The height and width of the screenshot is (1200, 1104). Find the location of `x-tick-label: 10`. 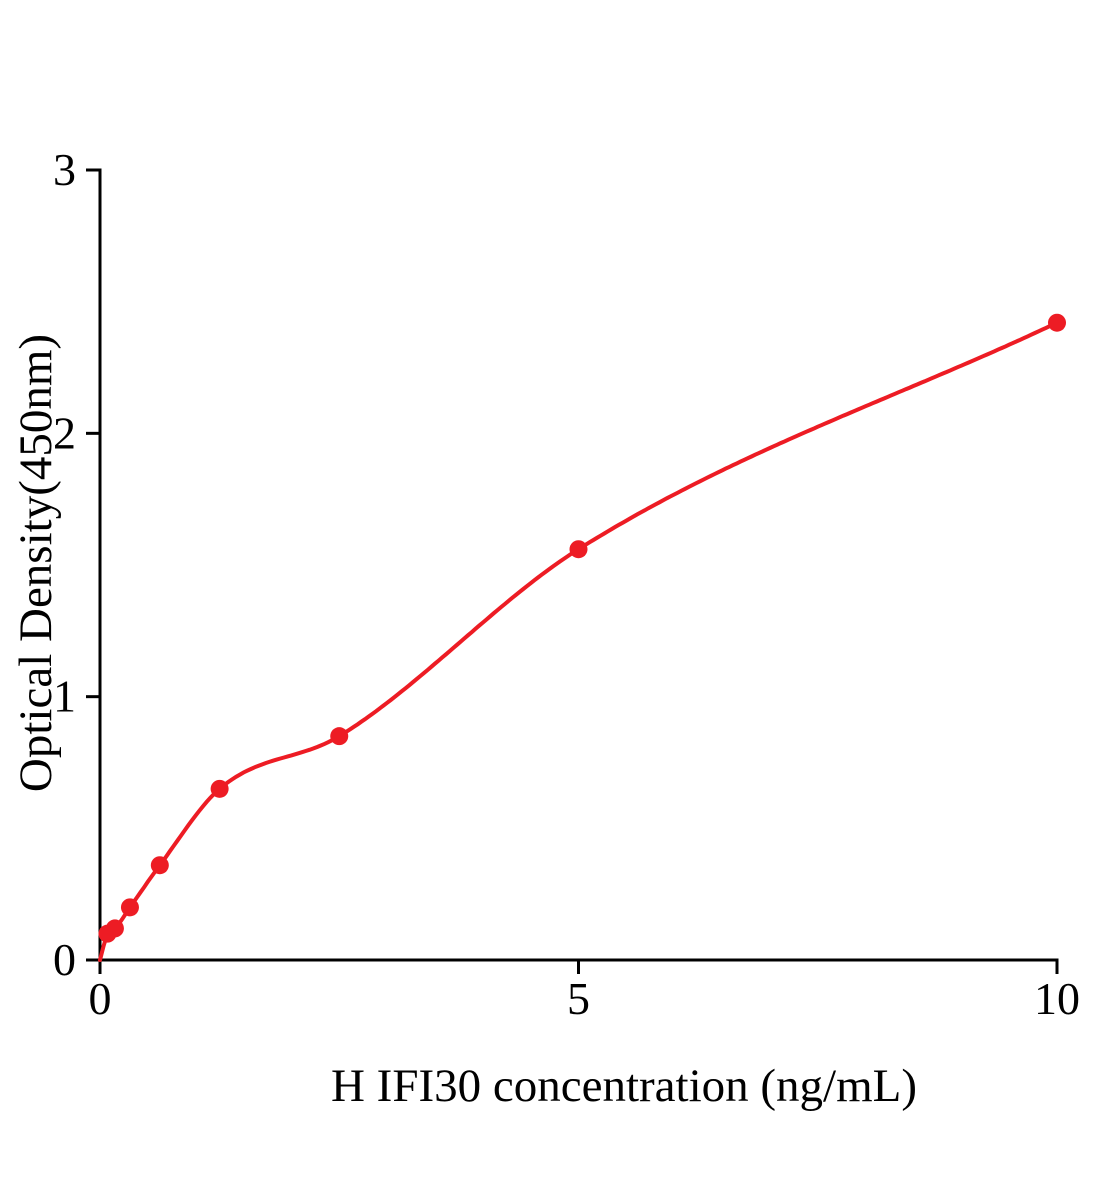

x-tick-label: 10 is located at coordinates (1057, 998).